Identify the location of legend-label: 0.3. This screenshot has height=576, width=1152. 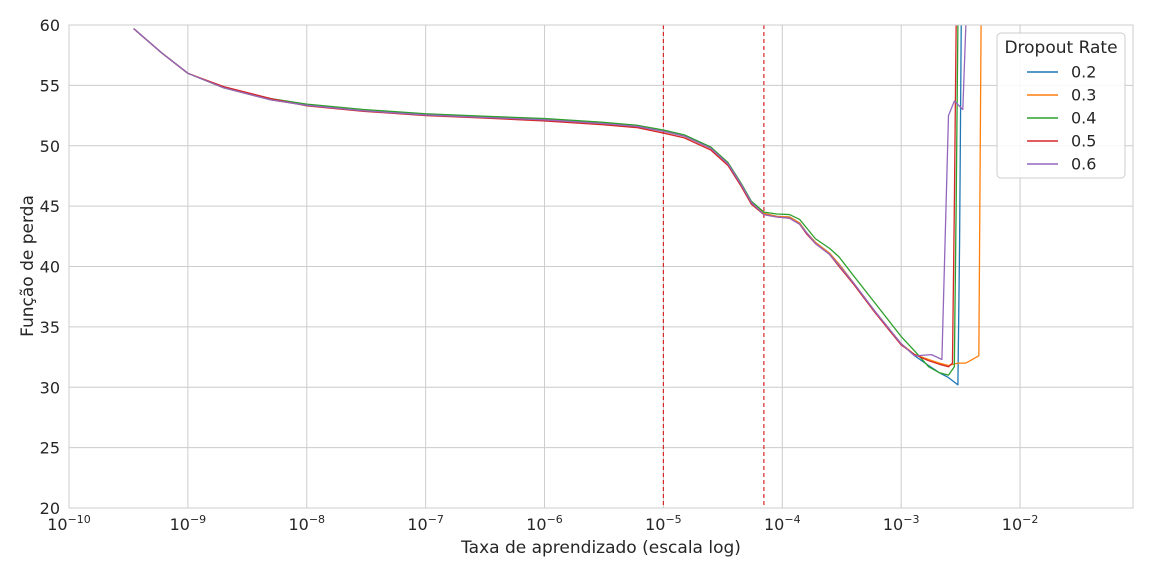
(1083, 95).